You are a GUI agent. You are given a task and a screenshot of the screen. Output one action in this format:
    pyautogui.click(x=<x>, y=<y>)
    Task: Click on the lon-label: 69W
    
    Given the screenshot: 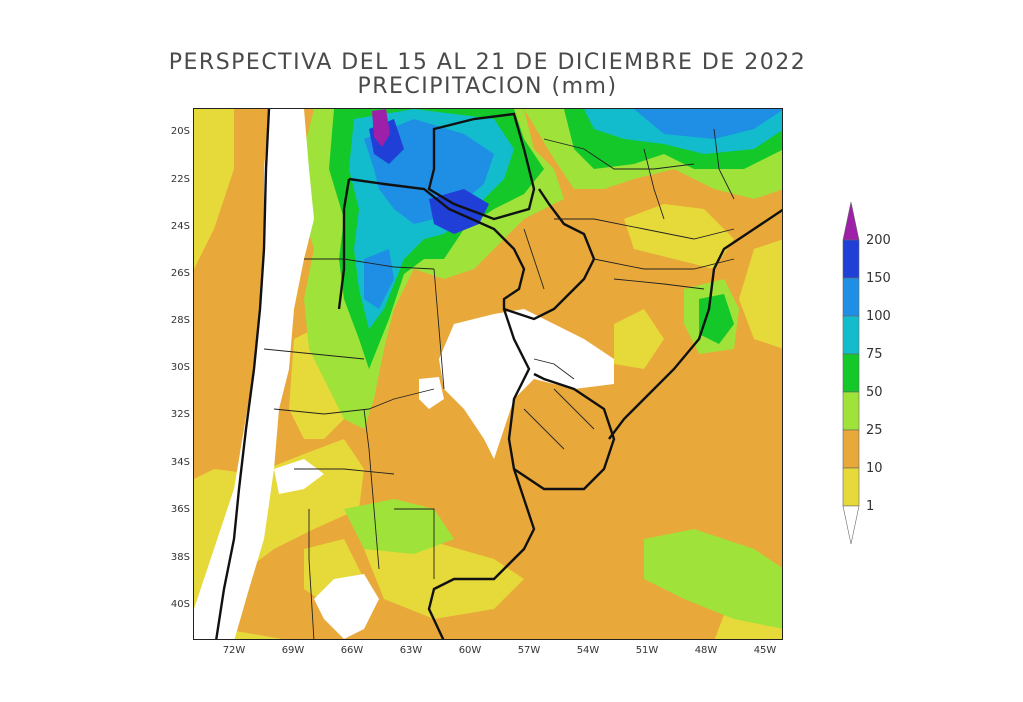 What is the action you would take?
    pyautogui.click(x=293, y=650)
    